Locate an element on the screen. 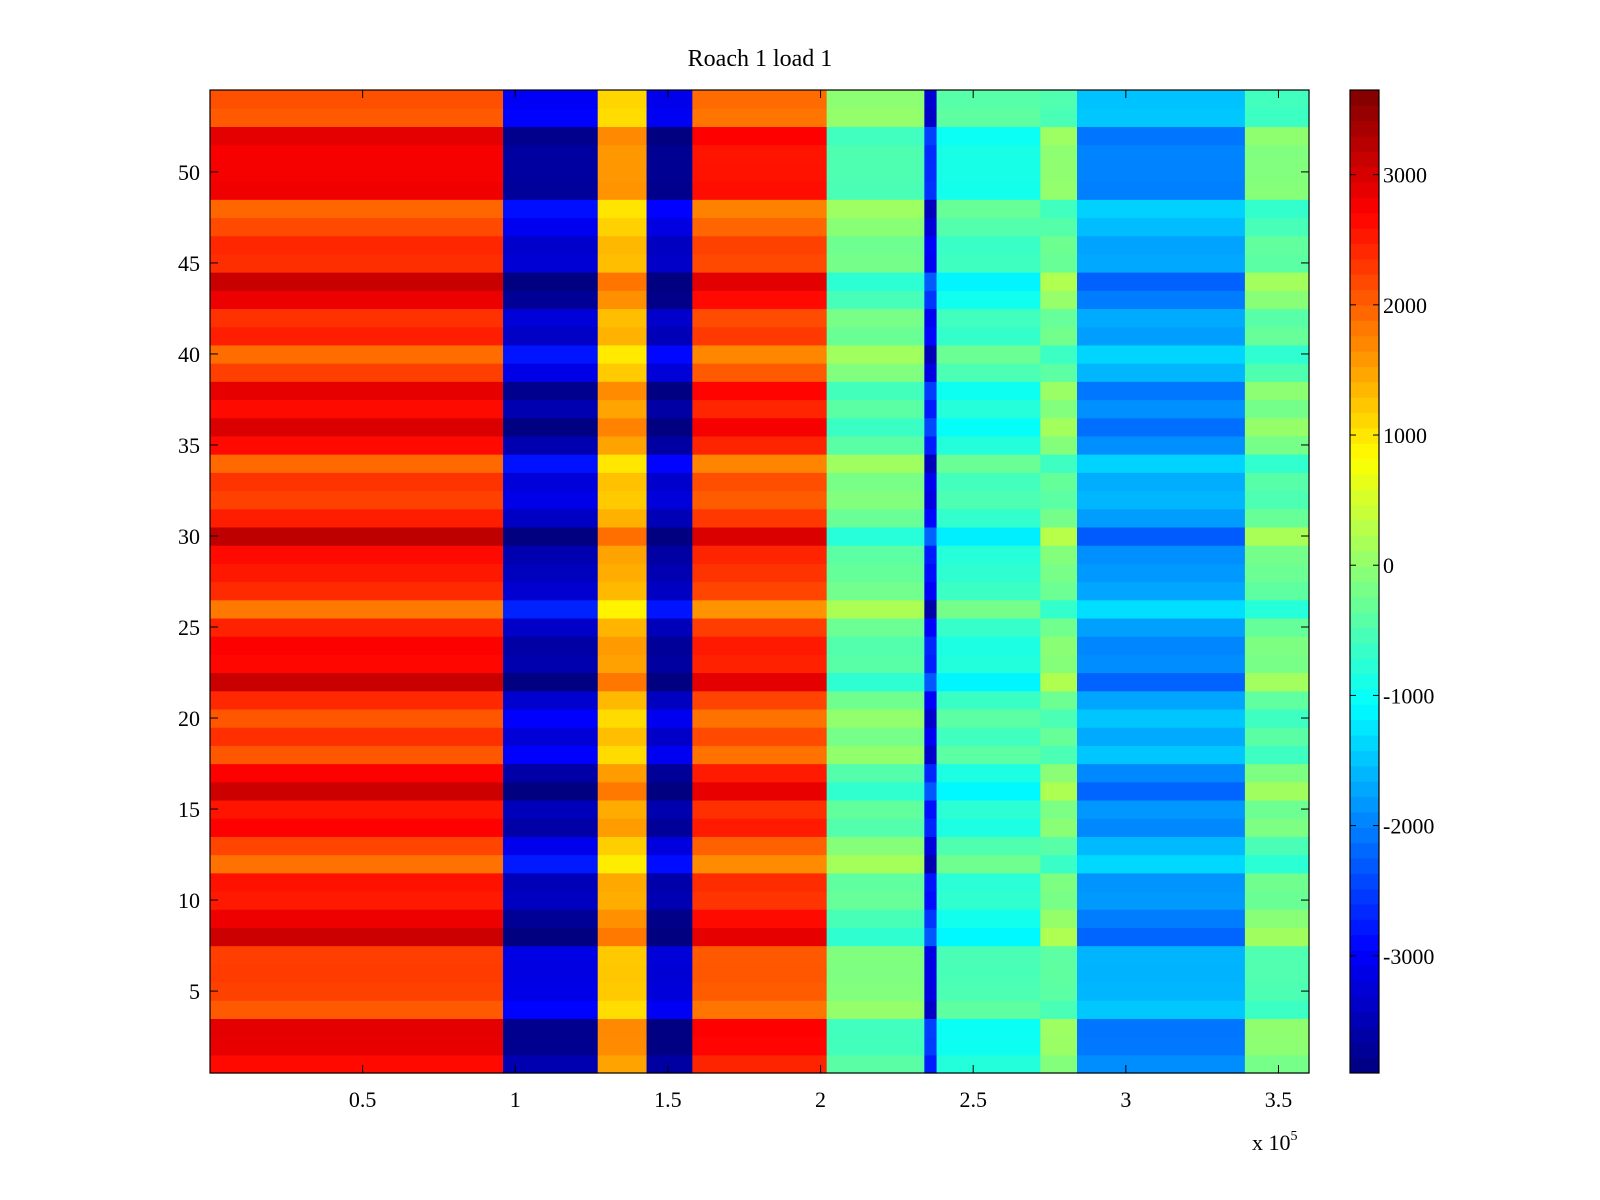 The height and width of the screenshot is (1200, 1600). colorbar-tick-label: -1000 is located at coordinates (1408, 695).